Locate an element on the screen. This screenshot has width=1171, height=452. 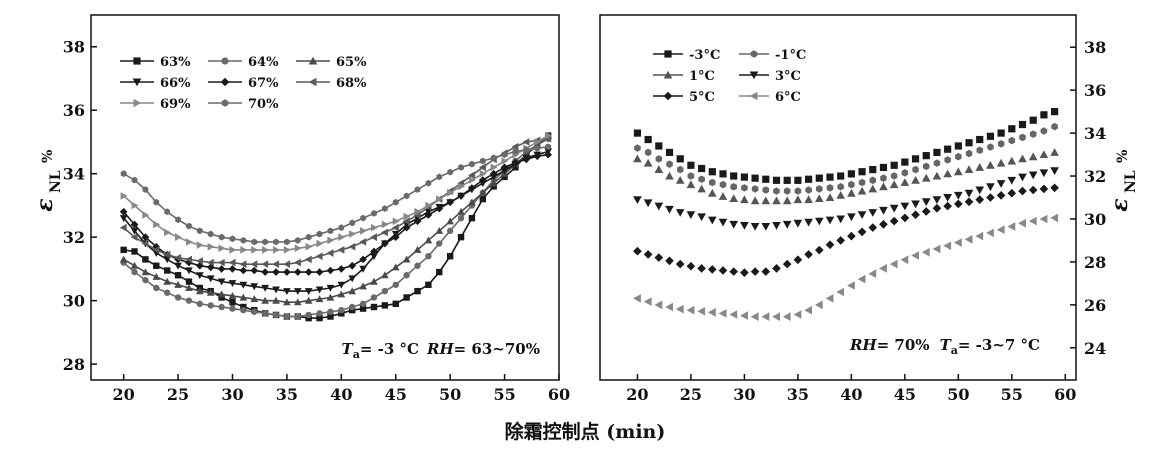
left-y-tick-label: 32 is located at coordinates (74, 237).